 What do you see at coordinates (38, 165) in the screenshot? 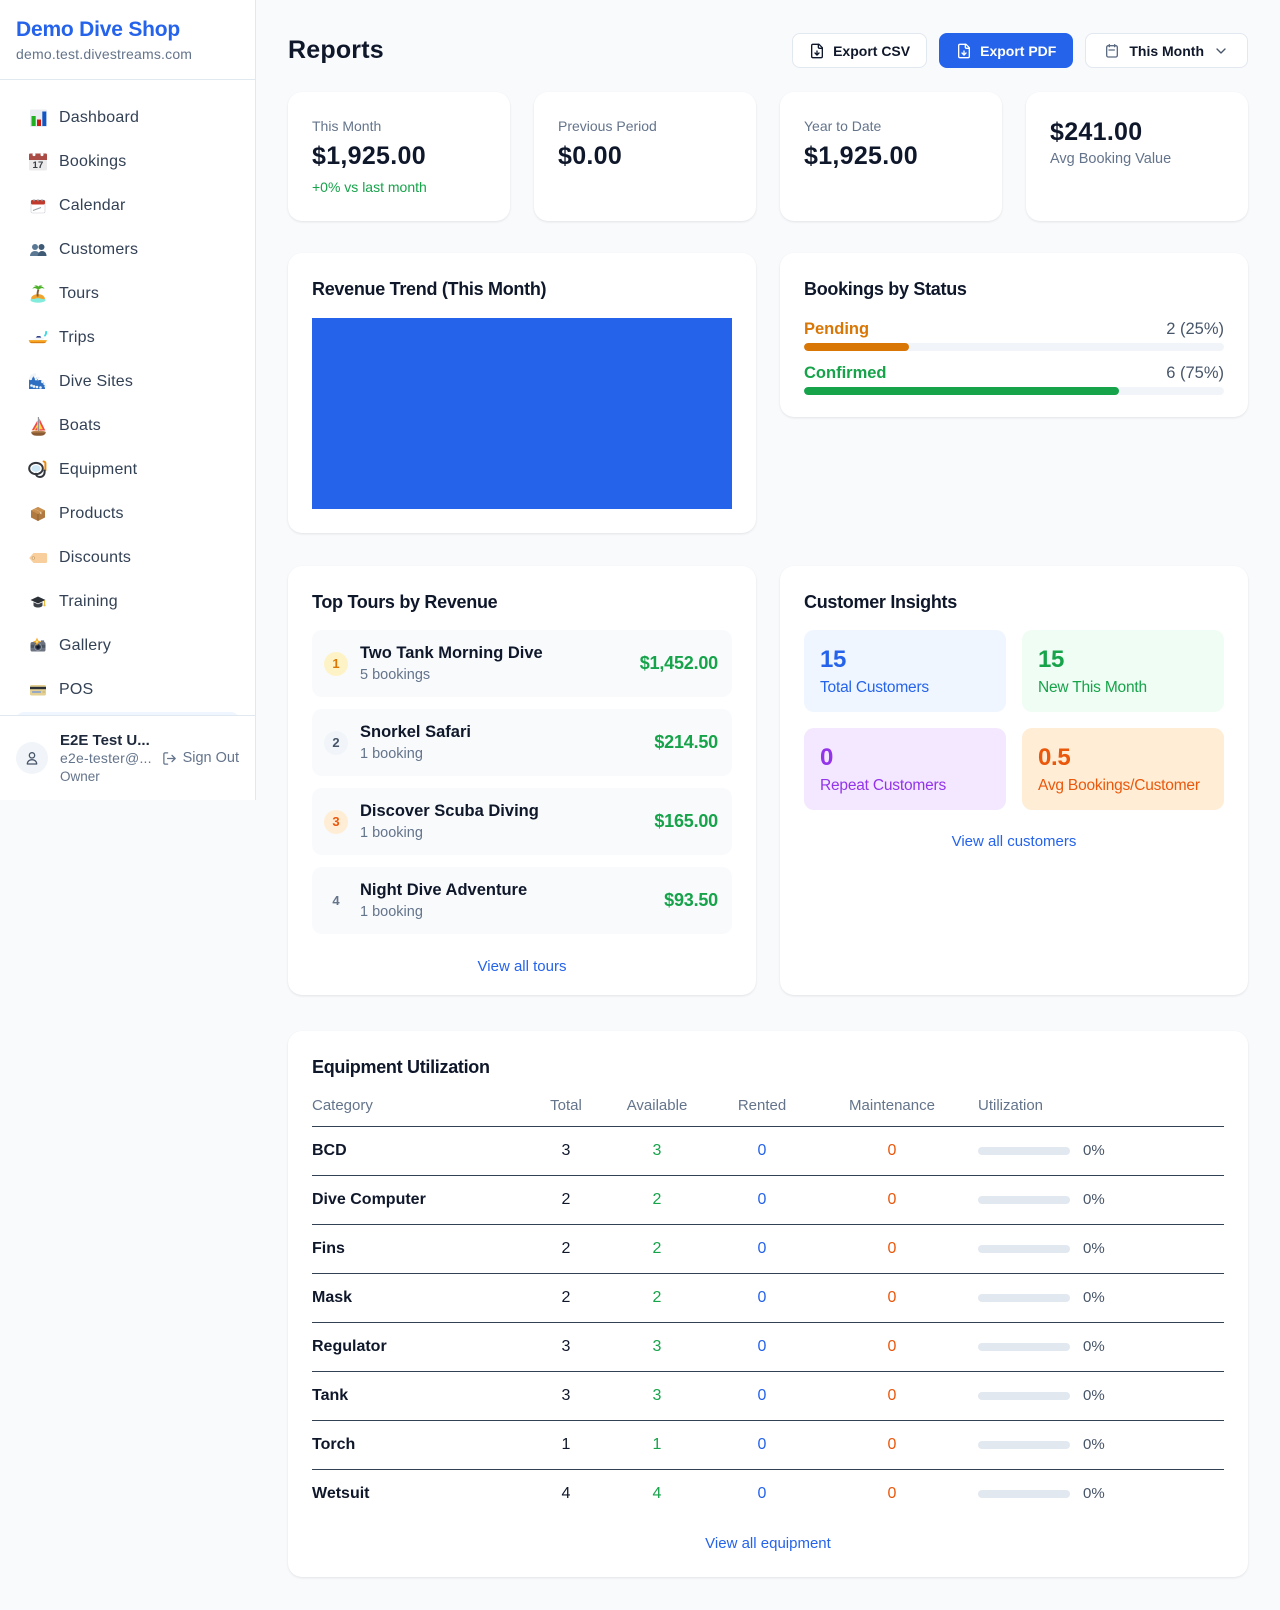
I see `svg-text: 17` at bounding box center [38, 165].